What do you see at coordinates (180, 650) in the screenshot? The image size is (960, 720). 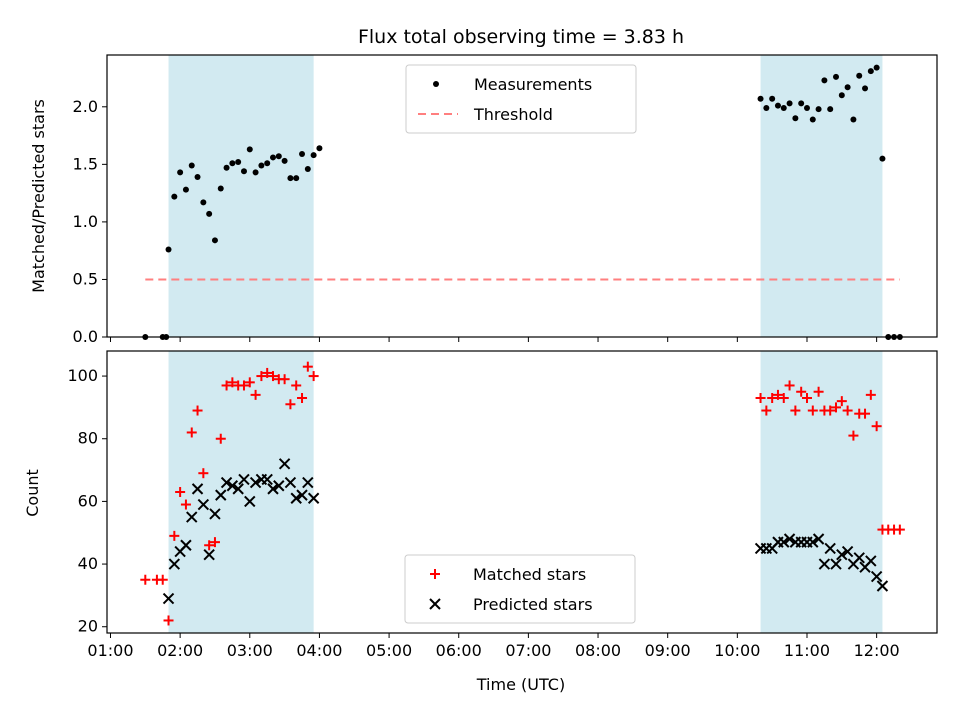 I see `x-tick-label: 02:00` at bounding box center [180, 650].